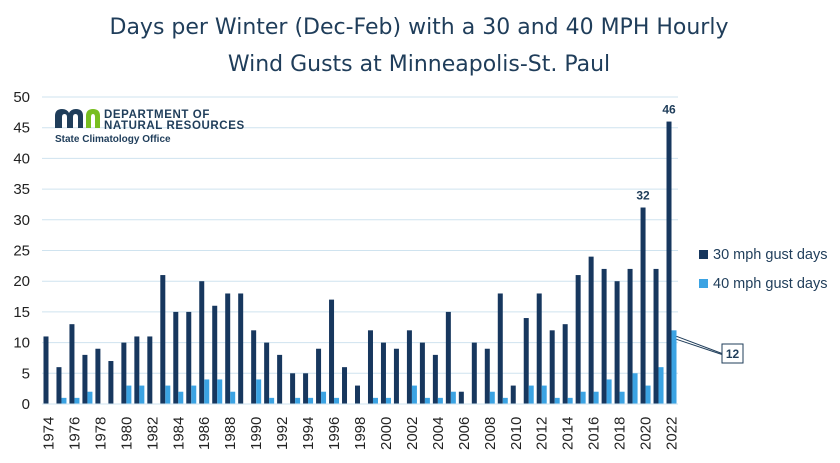 The width and height of the screenshot is (840, 463). What do you see at coordinates (21, 97) in the screenshot?
I see `y-tick-label: 50` at bounding box center [21, 97].